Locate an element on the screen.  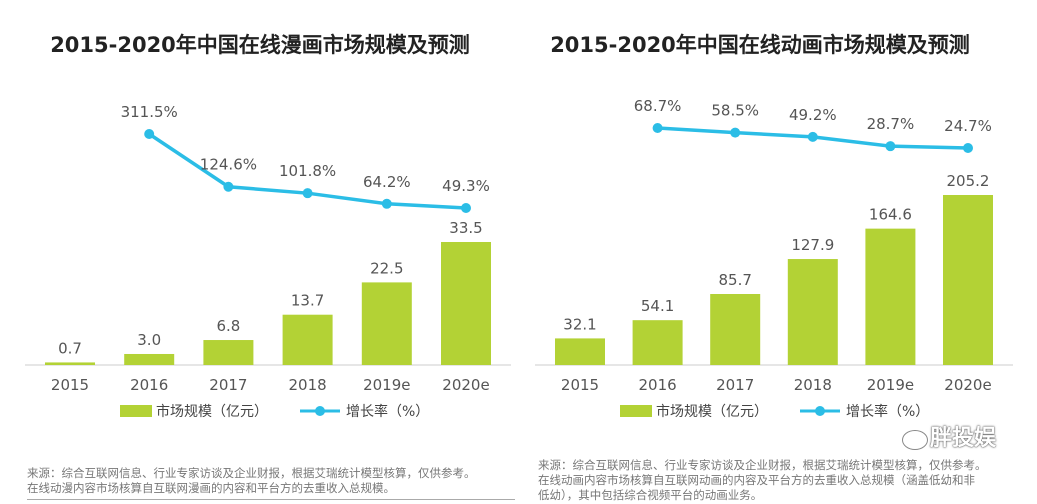
bar-label: 13.7 is located at coordinates (307, 301).